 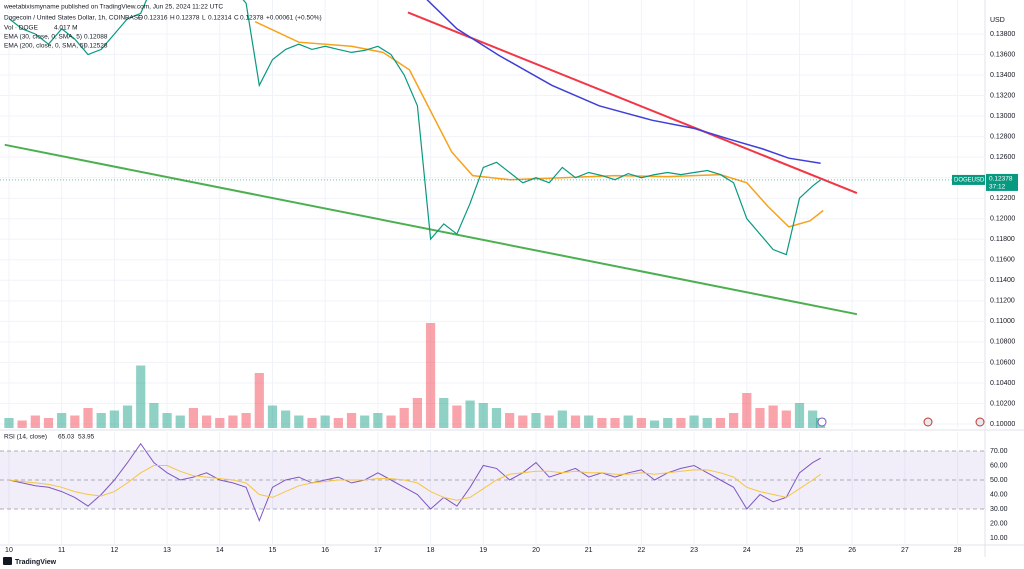 I want to click on ohlc-value: 0.12314, so click(x=220, y=18).